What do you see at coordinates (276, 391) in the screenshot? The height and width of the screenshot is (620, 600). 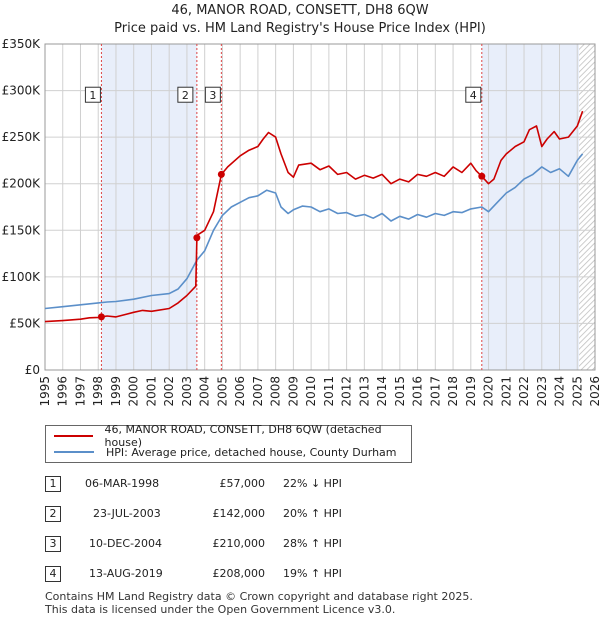 I see `x-tick-label: 2008` at bounding box center [276, 391].